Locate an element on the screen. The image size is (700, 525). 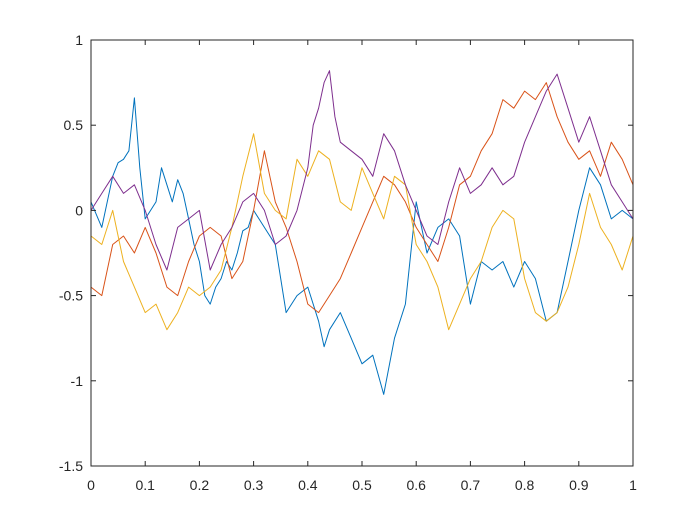
x-tick-label: 0.7 is located at coordinates (471, 485).